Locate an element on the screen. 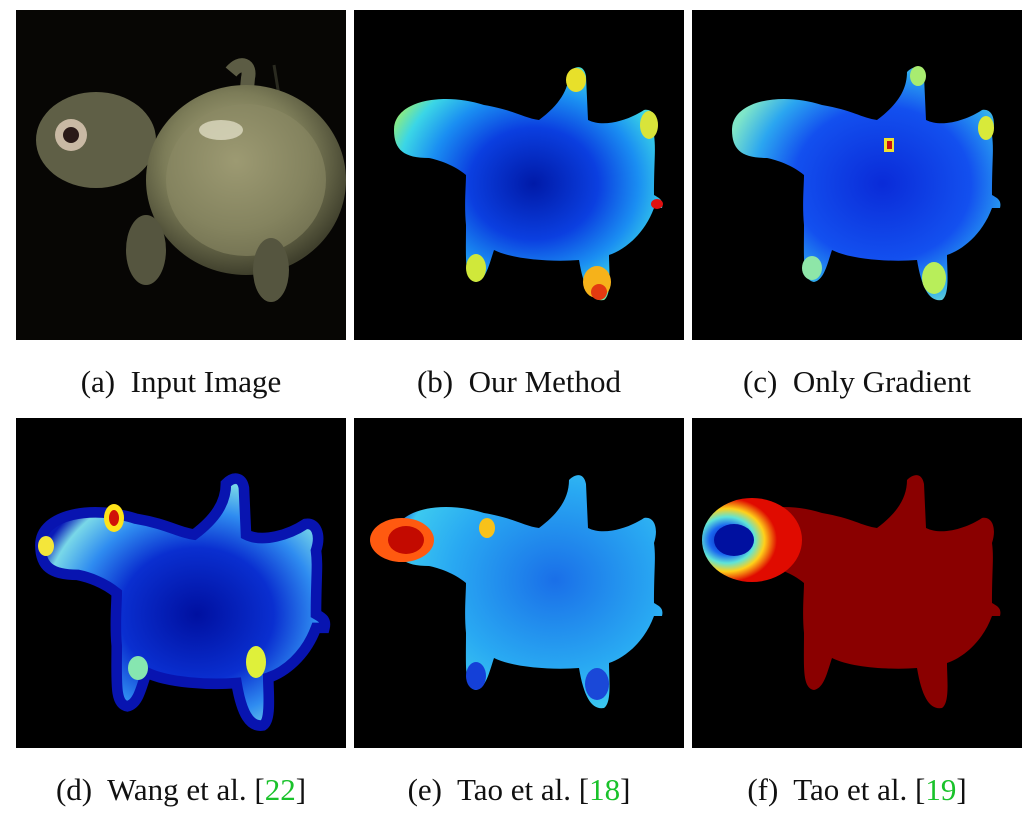  depth-map-our-method is located at coordinates (519, 175).